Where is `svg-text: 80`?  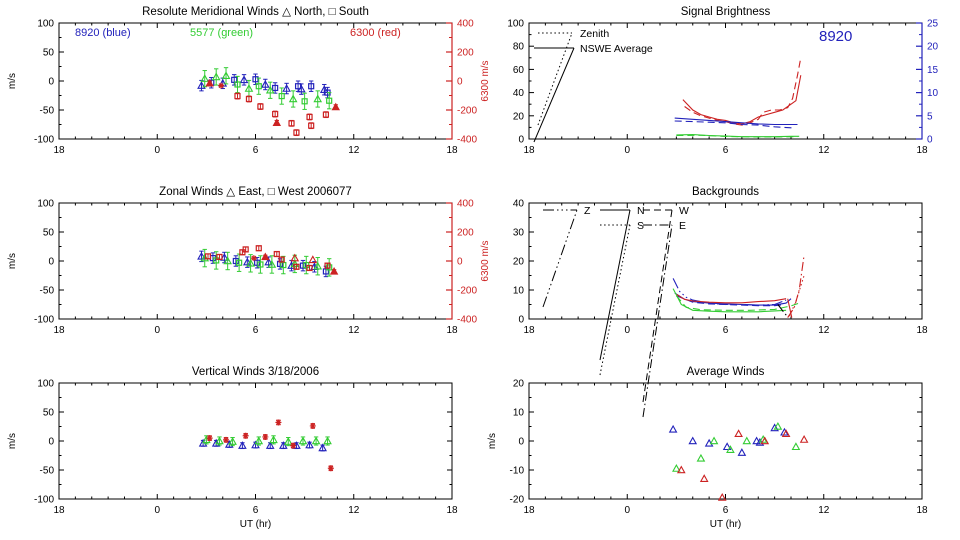 svg-text: 80 is located at coordinates (519, 47).